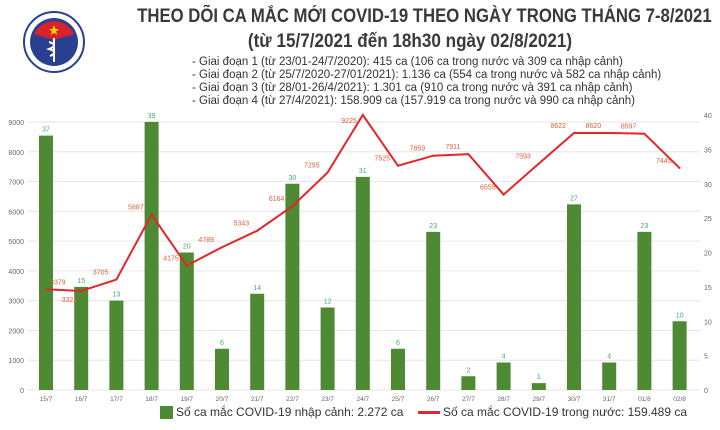 The height and width of the screenshot is (430, 720). Describe the element at coordinates (680, 315) in the screenshot. I see `bar-label: 10` at that location.